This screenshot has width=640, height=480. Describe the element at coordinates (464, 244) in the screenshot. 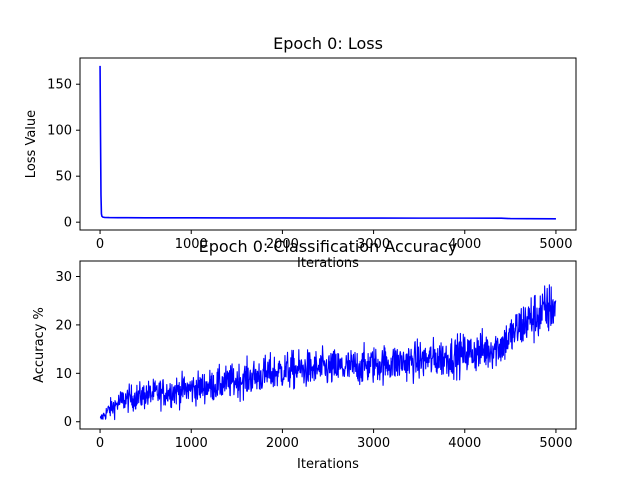

I see `loss-xtick-label: 4000` at that location.